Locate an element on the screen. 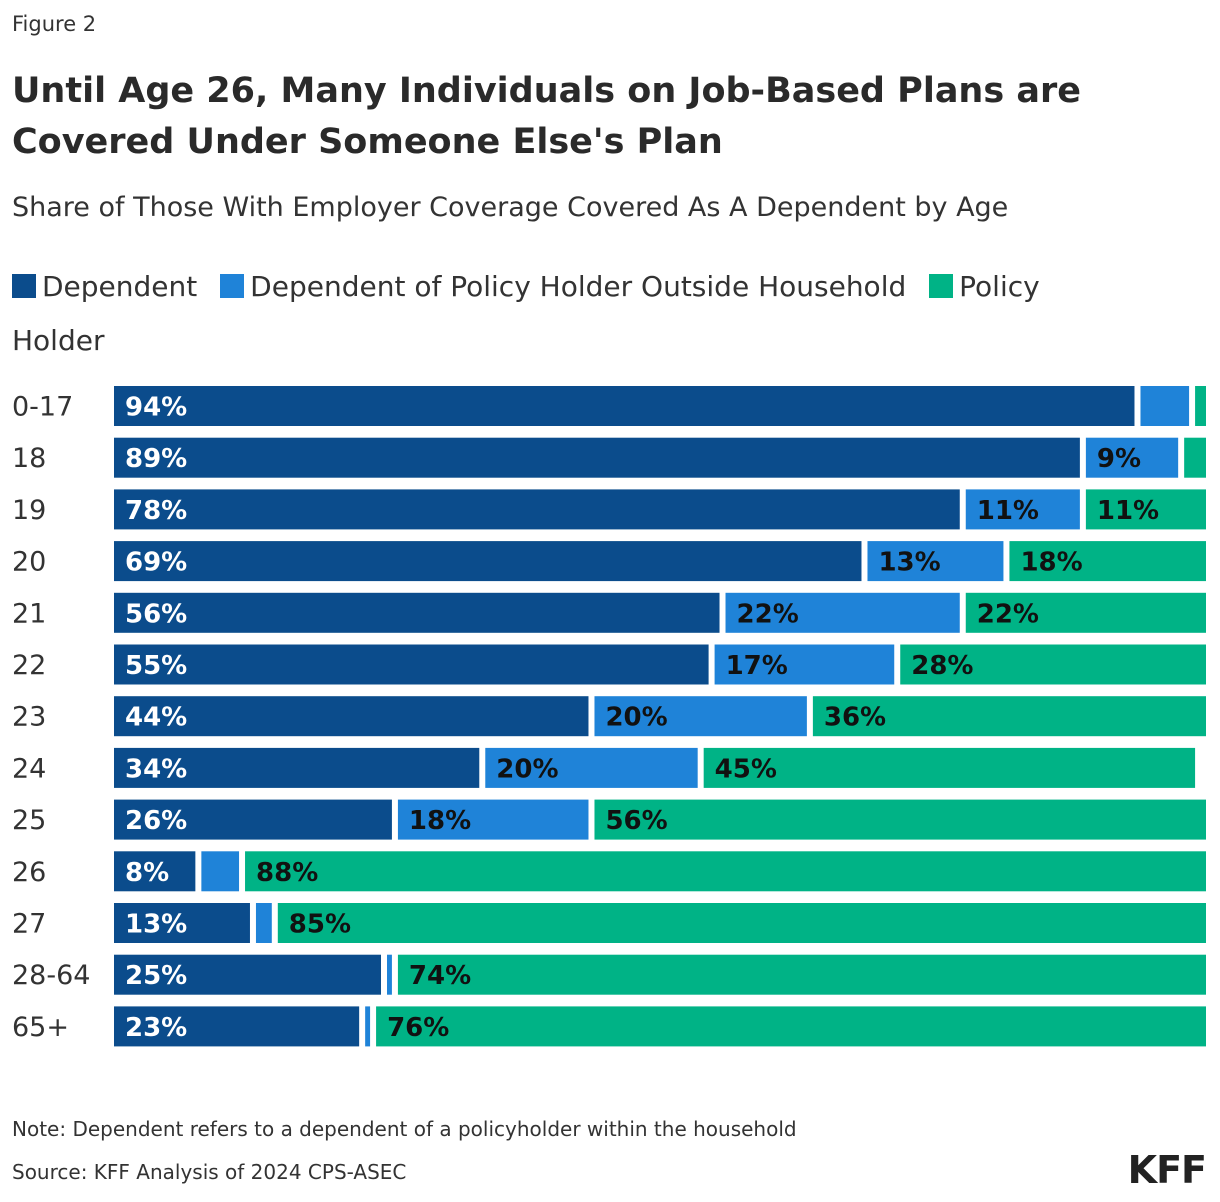  data-label: 85% is located at coordinates (320, 925).